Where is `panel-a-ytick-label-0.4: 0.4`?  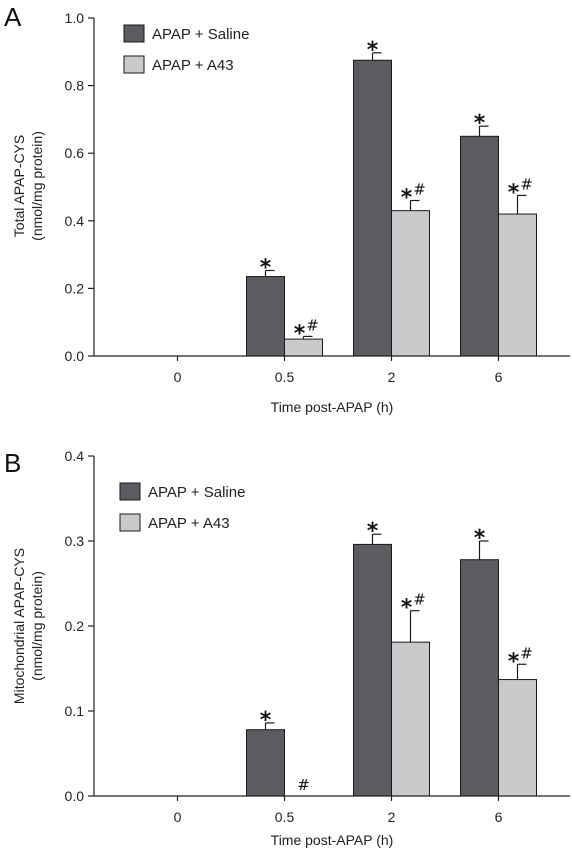
panel-a-ytick-label-0.4: 0.4 is located at coordinates (75, 221).